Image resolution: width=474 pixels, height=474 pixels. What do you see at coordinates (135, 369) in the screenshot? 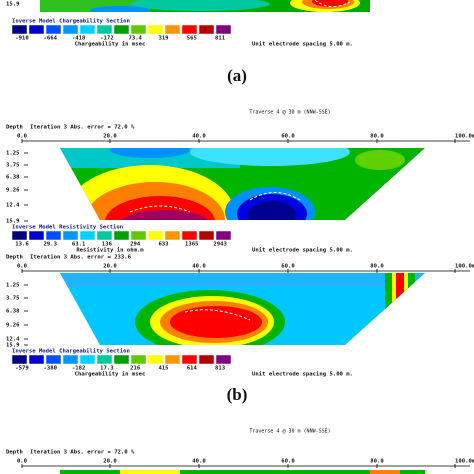
I see `scale-label: 216` at bounding box center [135, 369].